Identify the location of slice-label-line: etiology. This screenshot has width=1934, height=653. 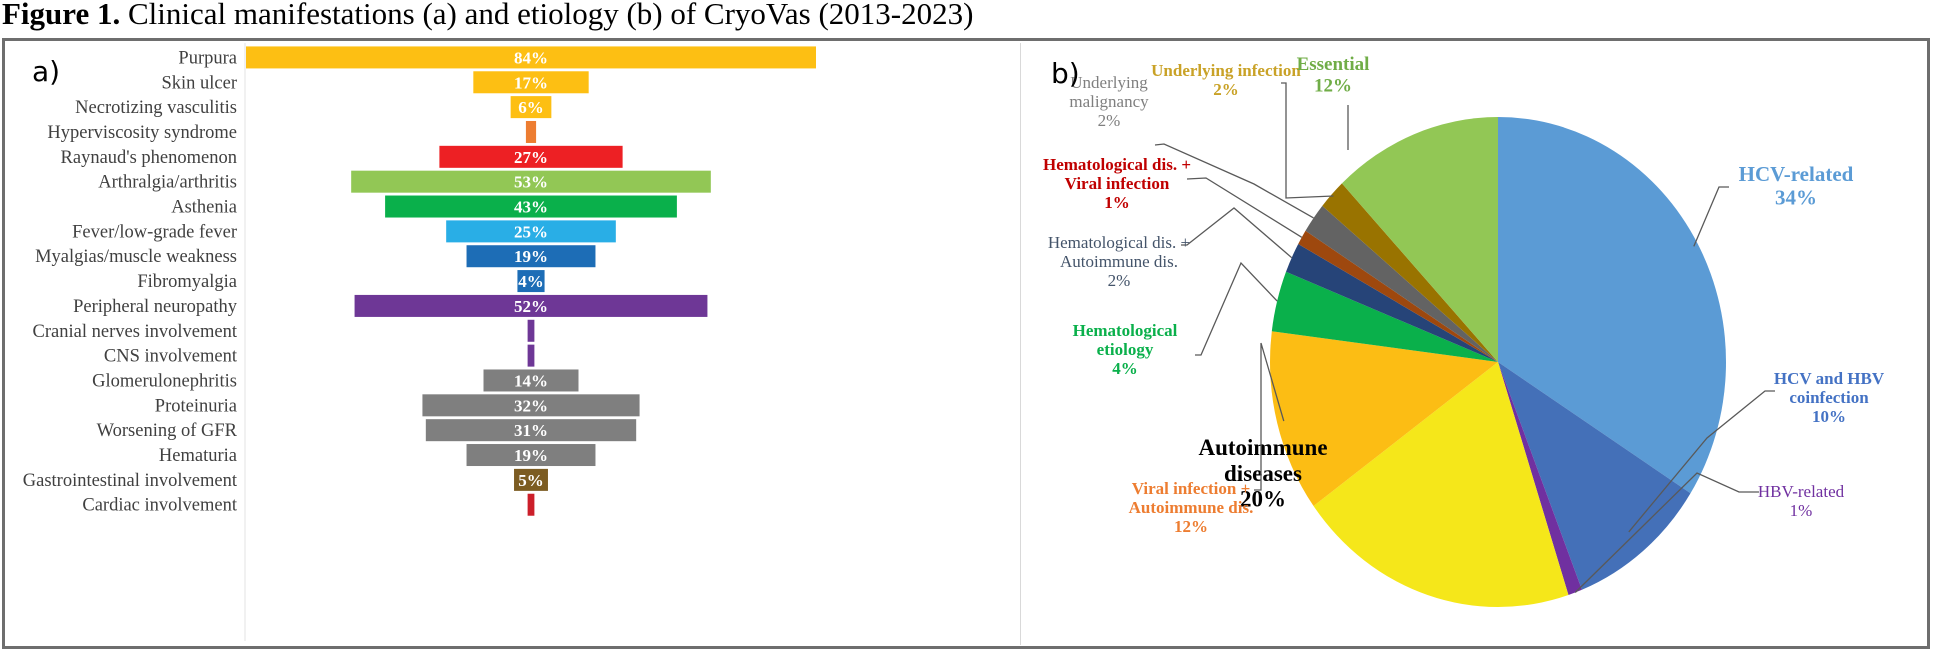
(1125, 349).